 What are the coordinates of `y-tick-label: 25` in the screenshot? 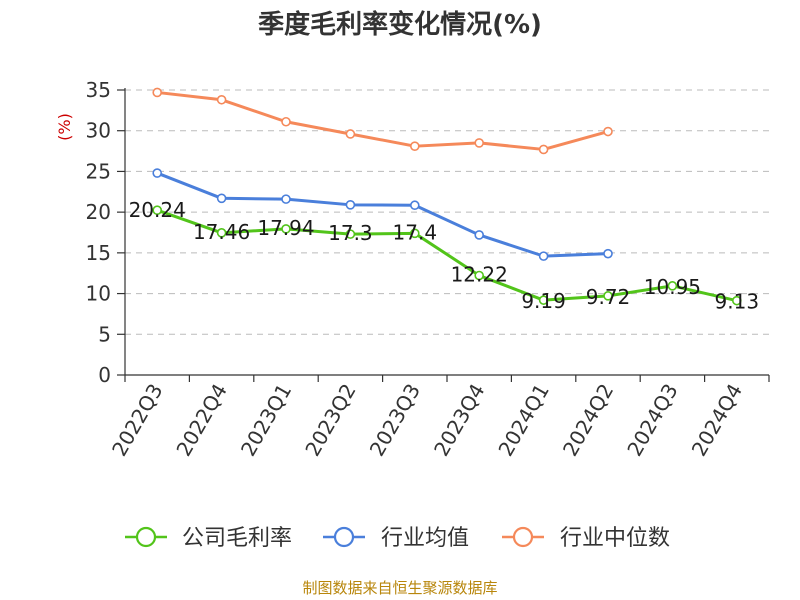 It's located at (98, 171).